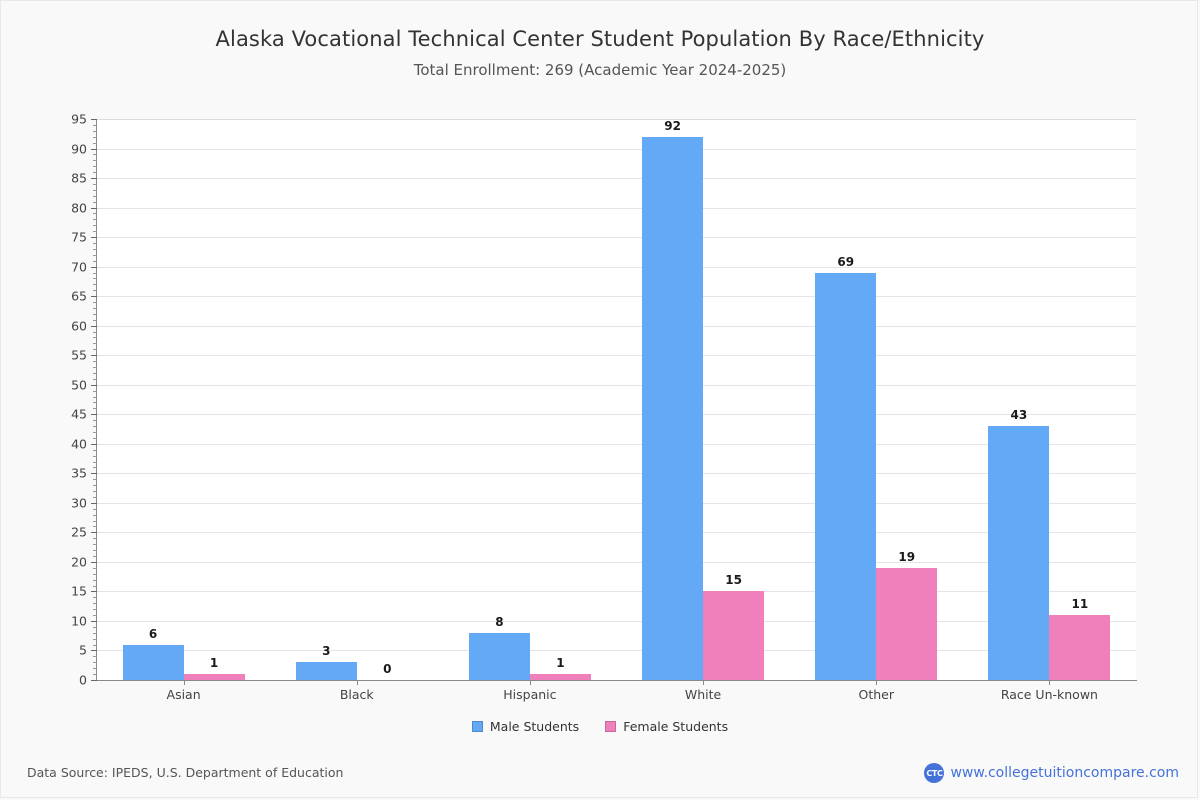 The height and width of the screenshot is (800, 1200). I want to click on y-tick-label: 80, so click(79, 208).